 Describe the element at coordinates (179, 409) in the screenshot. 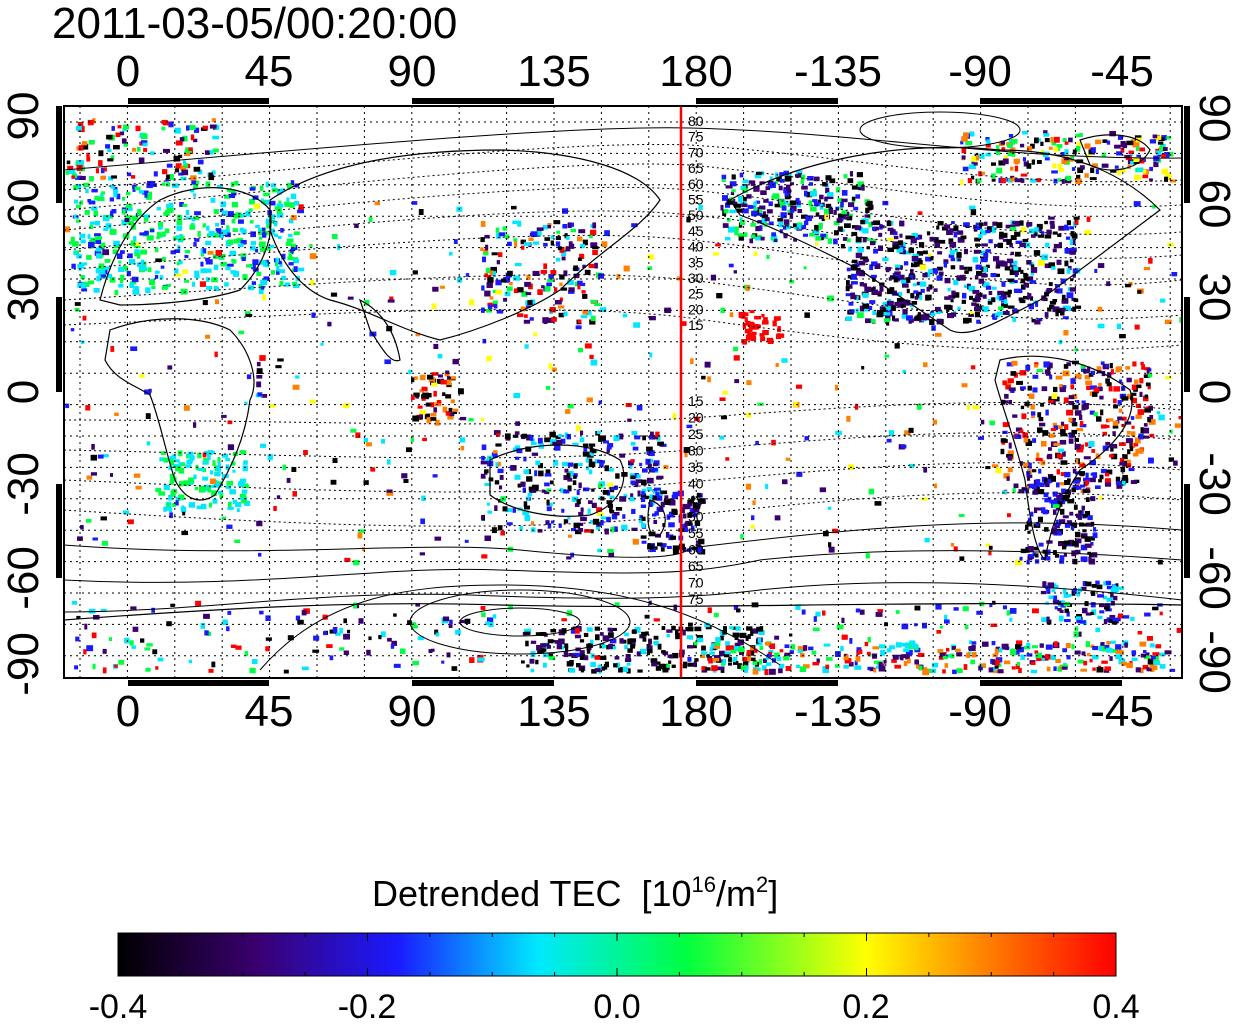

I see `coastline-africa` at that location.